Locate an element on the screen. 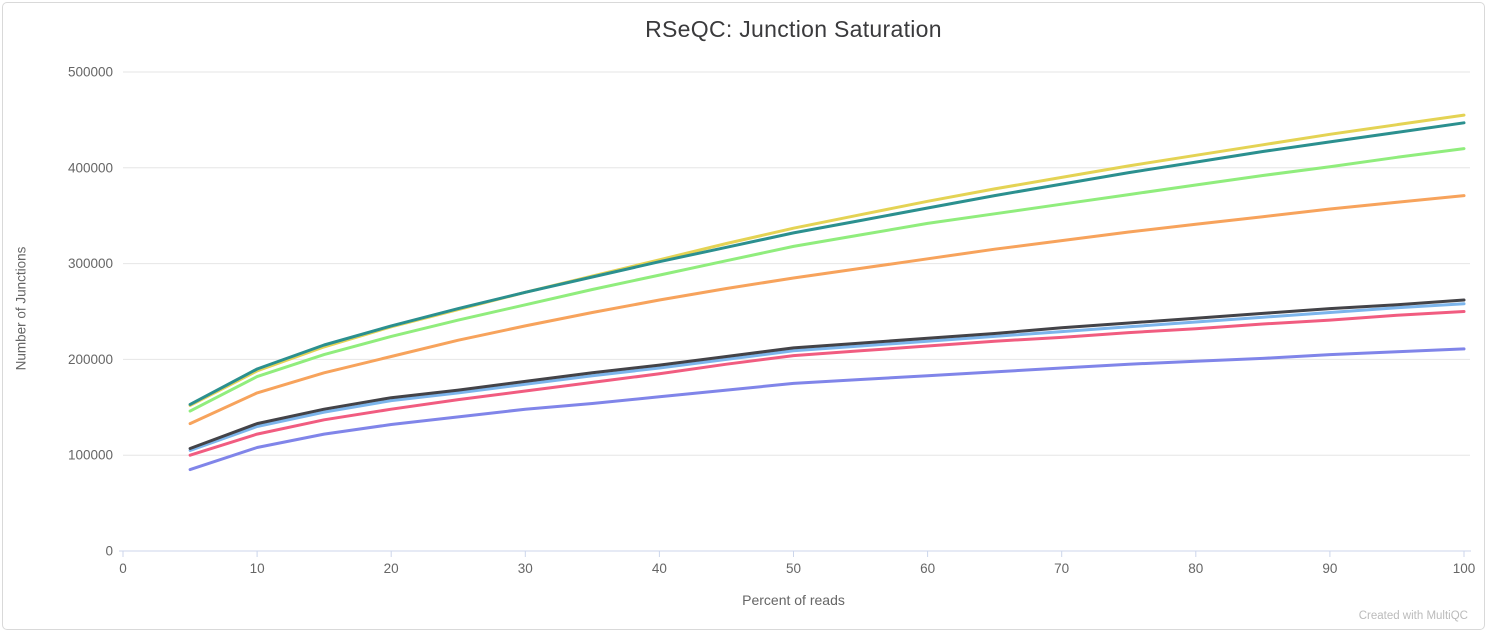  x-tick-label: 100 is located at coordinates (1464, 568).